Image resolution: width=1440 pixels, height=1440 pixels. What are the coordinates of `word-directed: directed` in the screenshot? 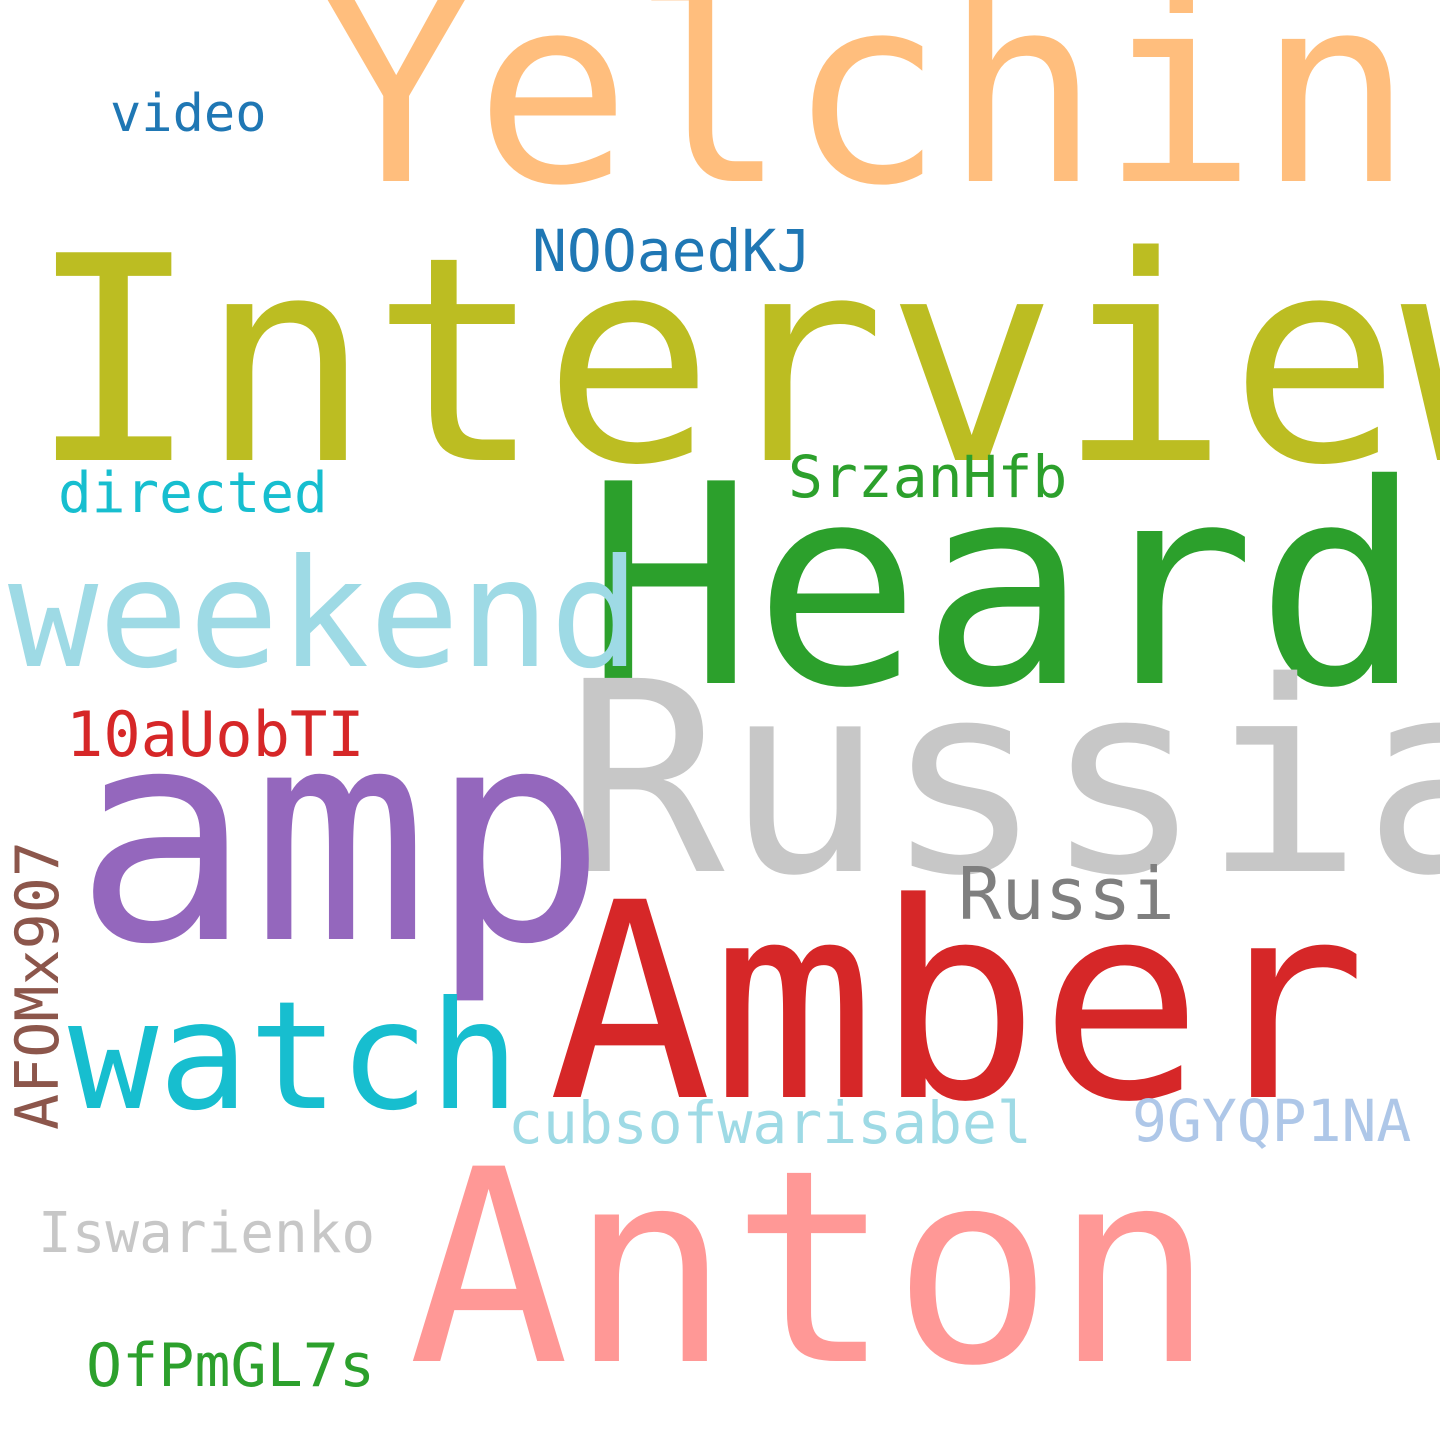 It's located at (193, 493).